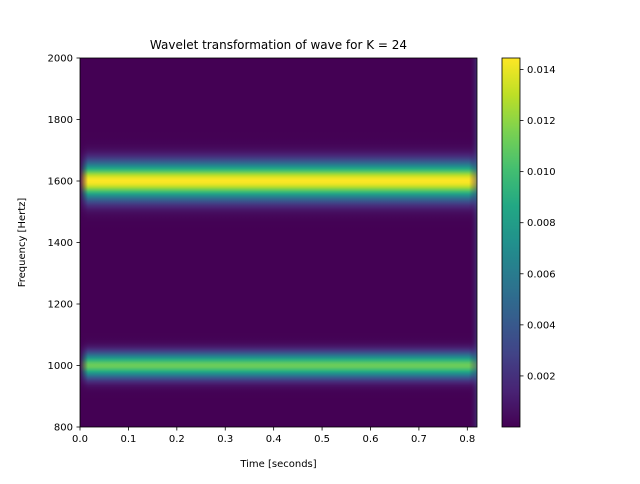  I want to click on colorbar: 0.002 0.004 0.006 0.008 0.010 0.012 0.014, so click(528, 242).